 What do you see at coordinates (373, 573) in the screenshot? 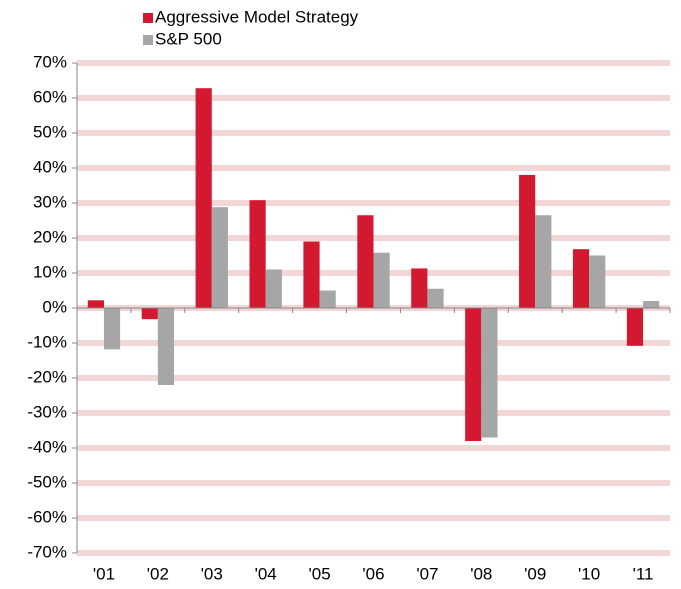
I see `x-tick-label: '06` at bounding box center [373, 573].